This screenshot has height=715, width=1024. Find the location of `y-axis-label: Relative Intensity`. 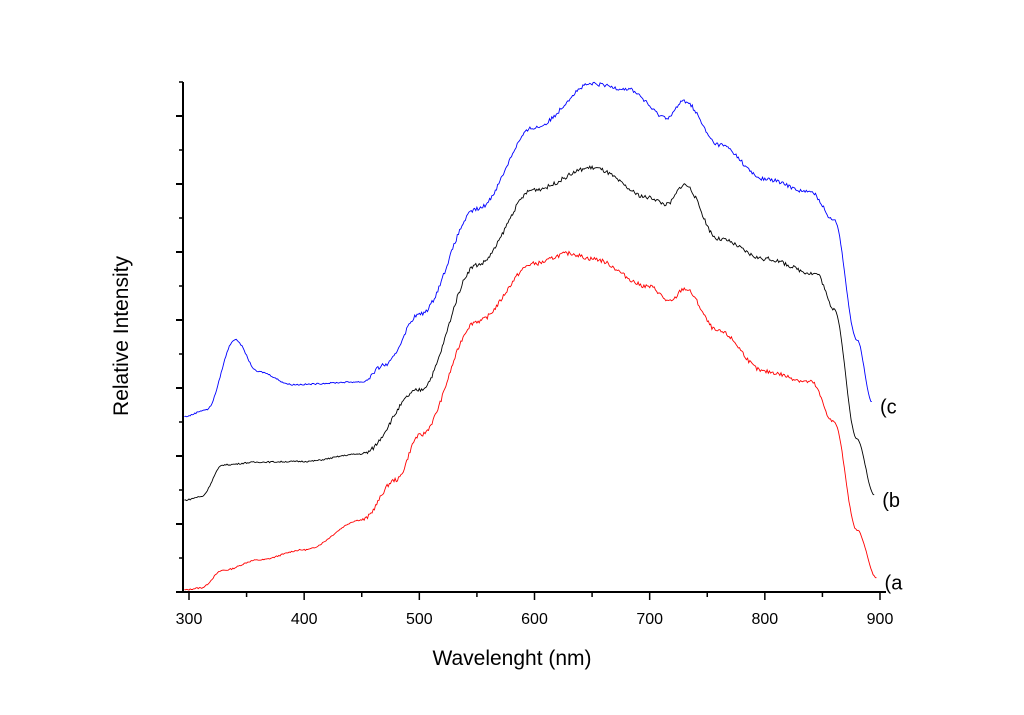

y-axis-label: Relative Intensity is located at coordinates (121, 336).